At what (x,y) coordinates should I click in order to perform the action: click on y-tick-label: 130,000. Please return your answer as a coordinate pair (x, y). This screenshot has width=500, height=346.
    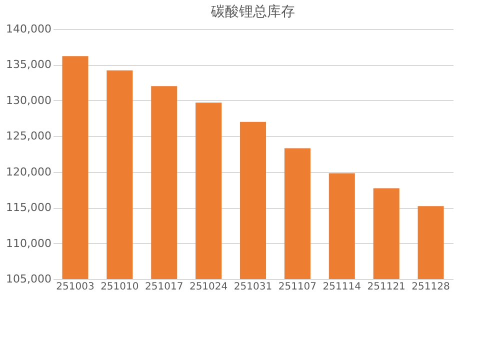
    Looking at the image, I should click on (29, 100).